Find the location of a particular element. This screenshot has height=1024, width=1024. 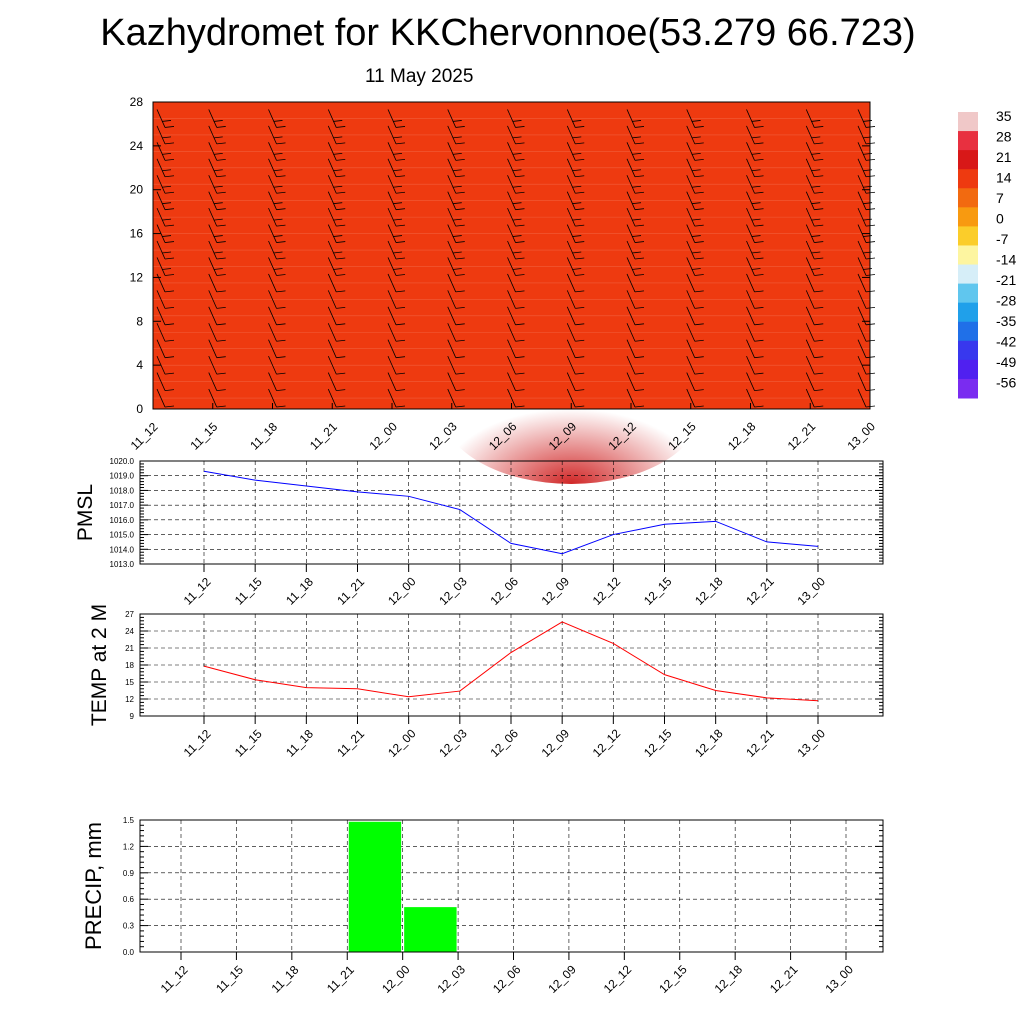

colorbar-label: 7 is located at coordinates (1000, 198).